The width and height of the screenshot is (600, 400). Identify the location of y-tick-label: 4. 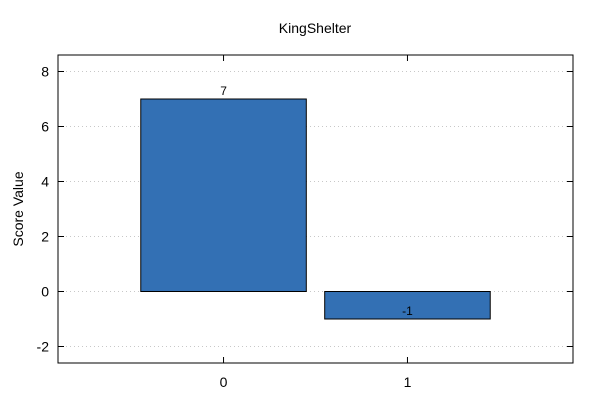
(45, 182).